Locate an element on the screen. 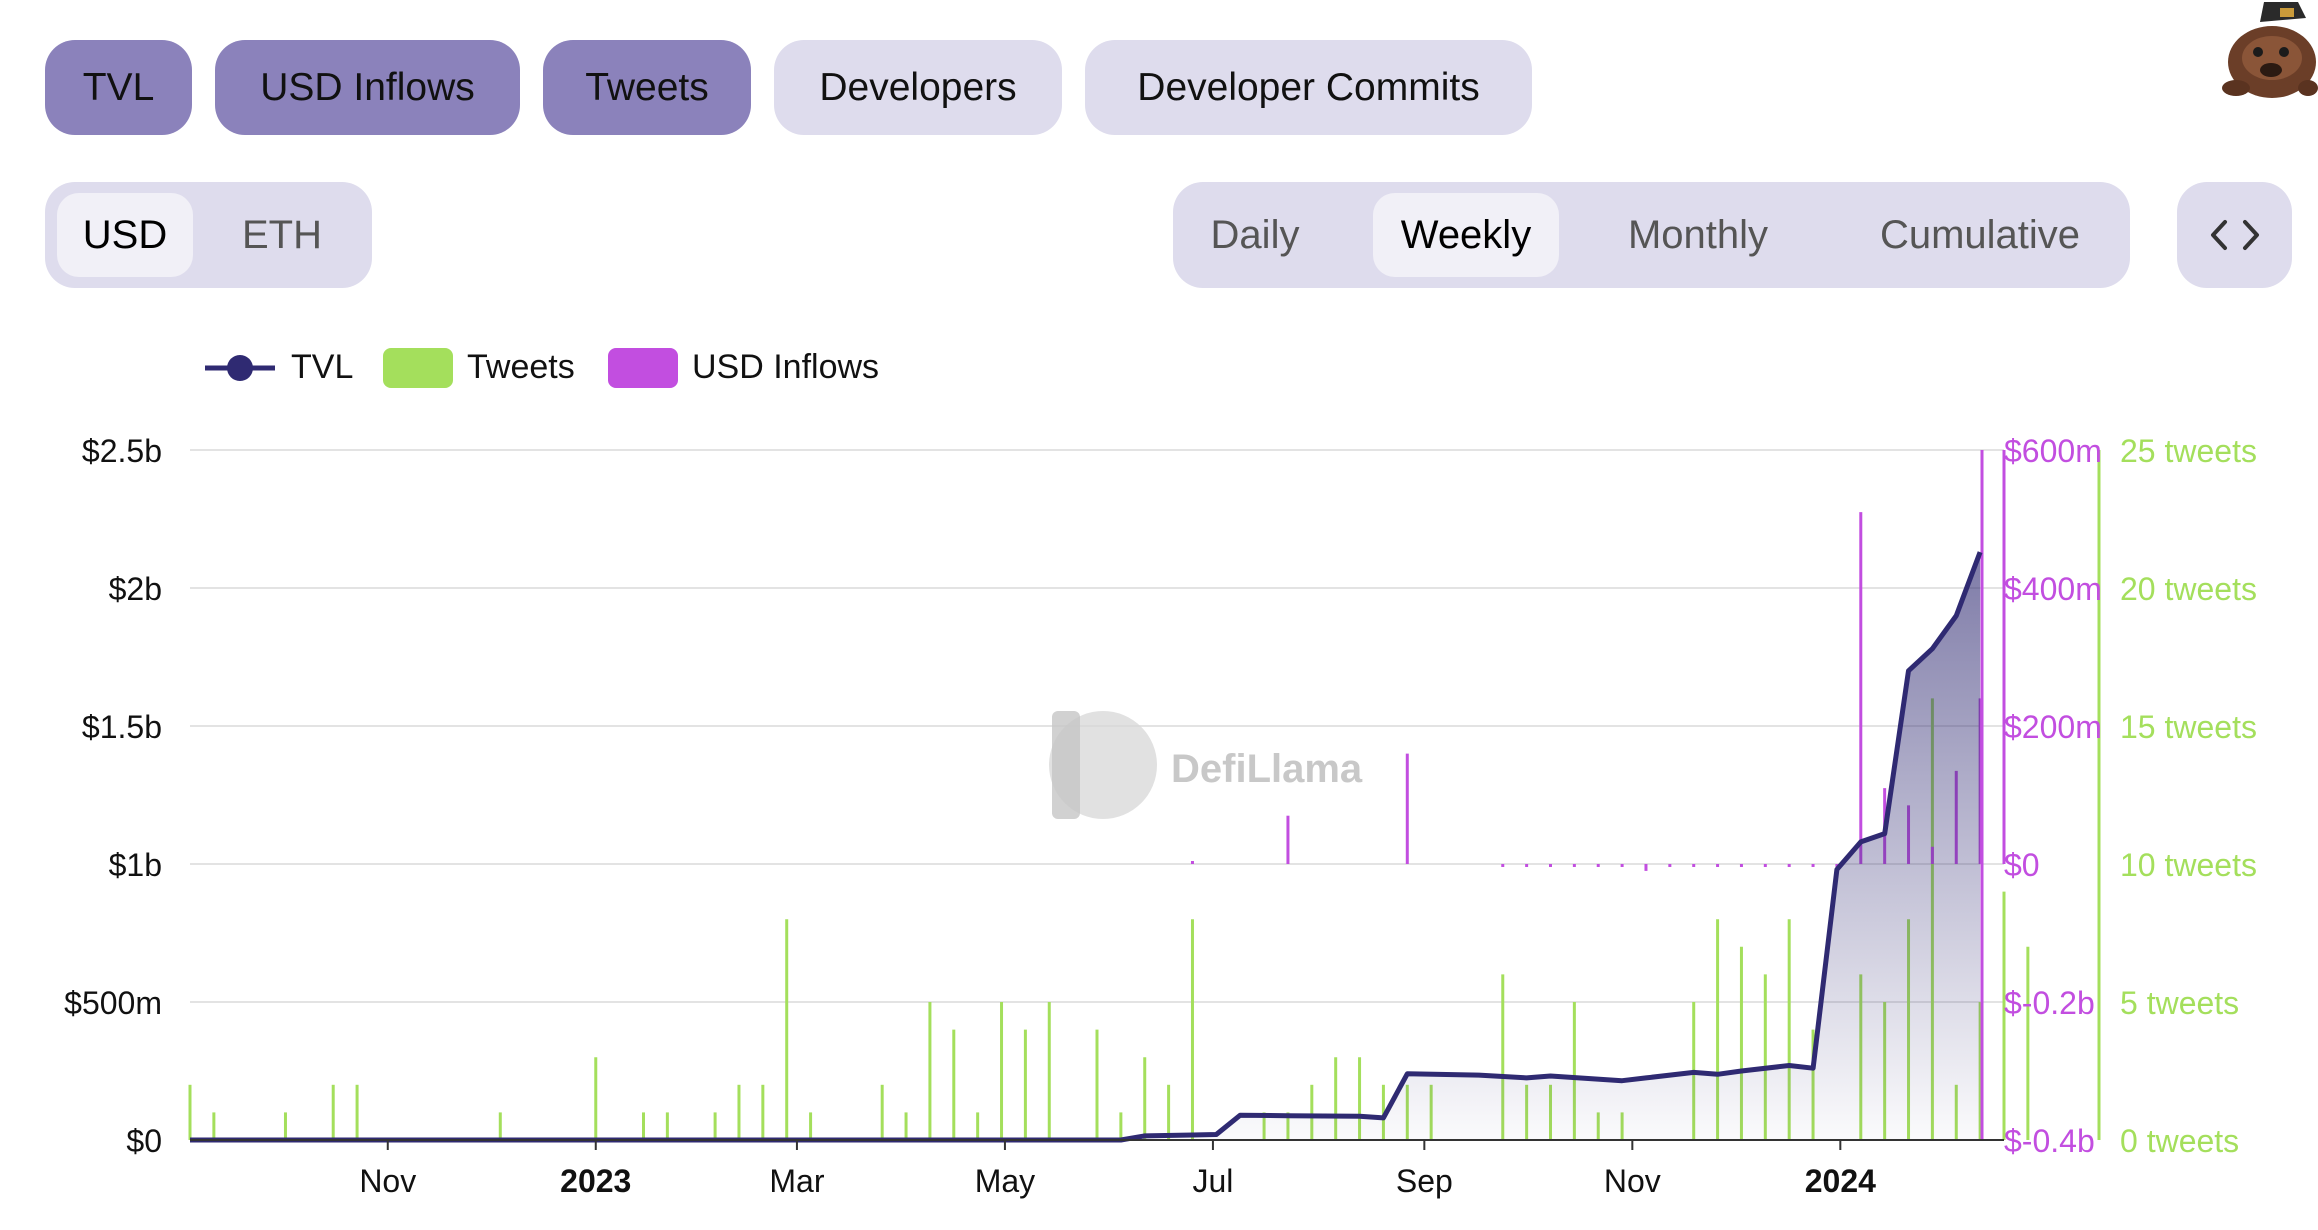 This screenshot has width=2318, height=1230. tvl-axis-tick-label: $2b is located at coordinates (135, 589).